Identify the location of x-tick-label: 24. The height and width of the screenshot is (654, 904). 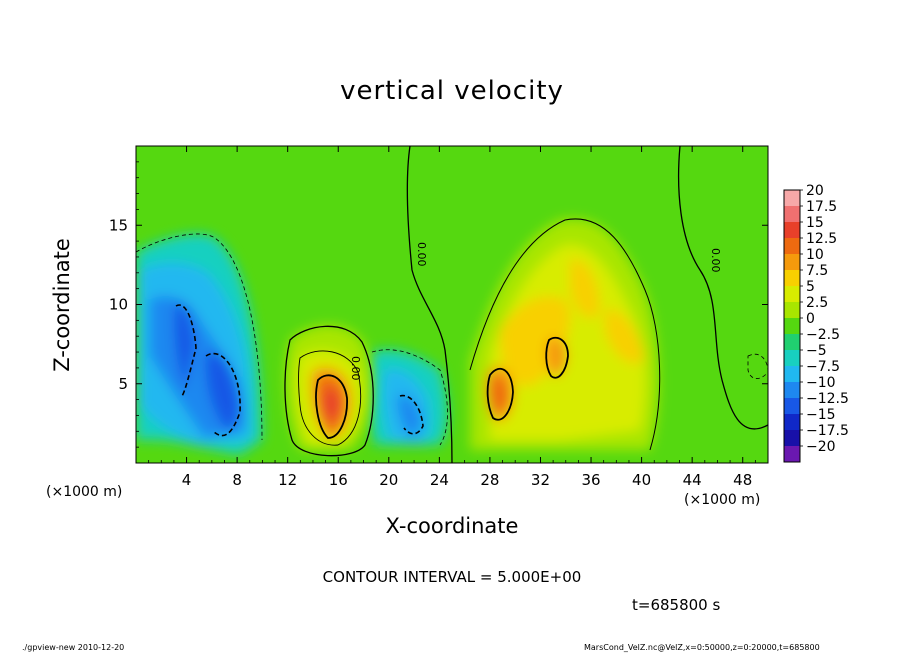
(439, 480).